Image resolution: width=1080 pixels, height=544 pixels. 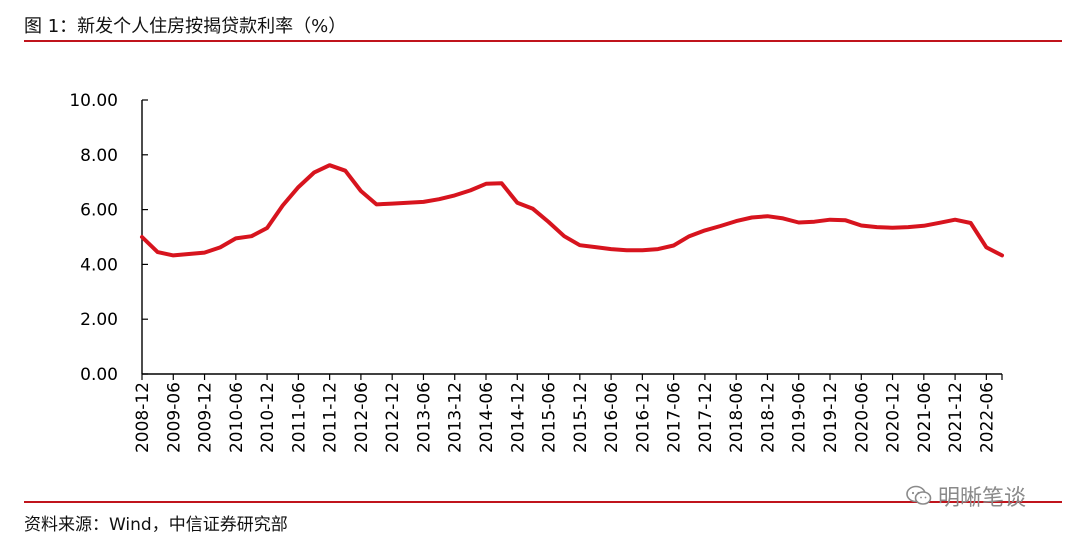 I want to click on title-divider, so click(x=543, y=41).